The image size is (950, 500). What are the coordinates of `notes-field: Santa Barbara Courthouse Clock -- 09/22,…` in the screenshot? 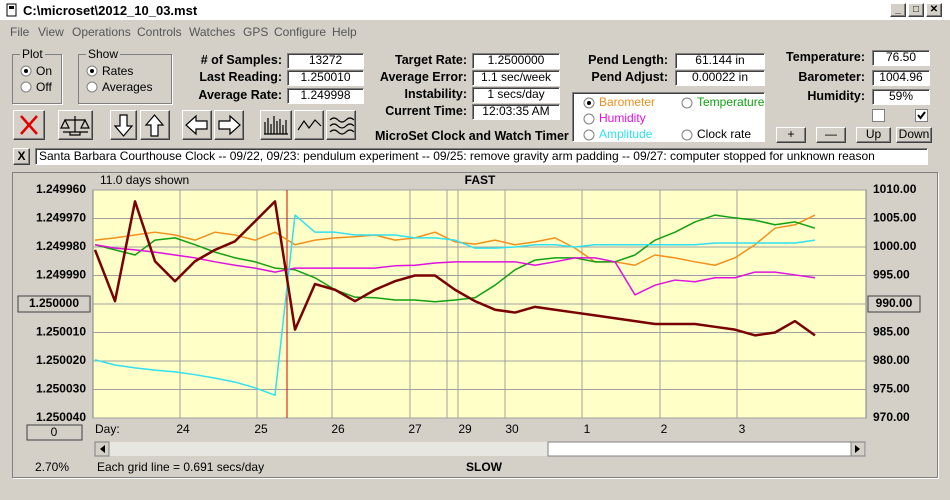 It's located at (481, 156).